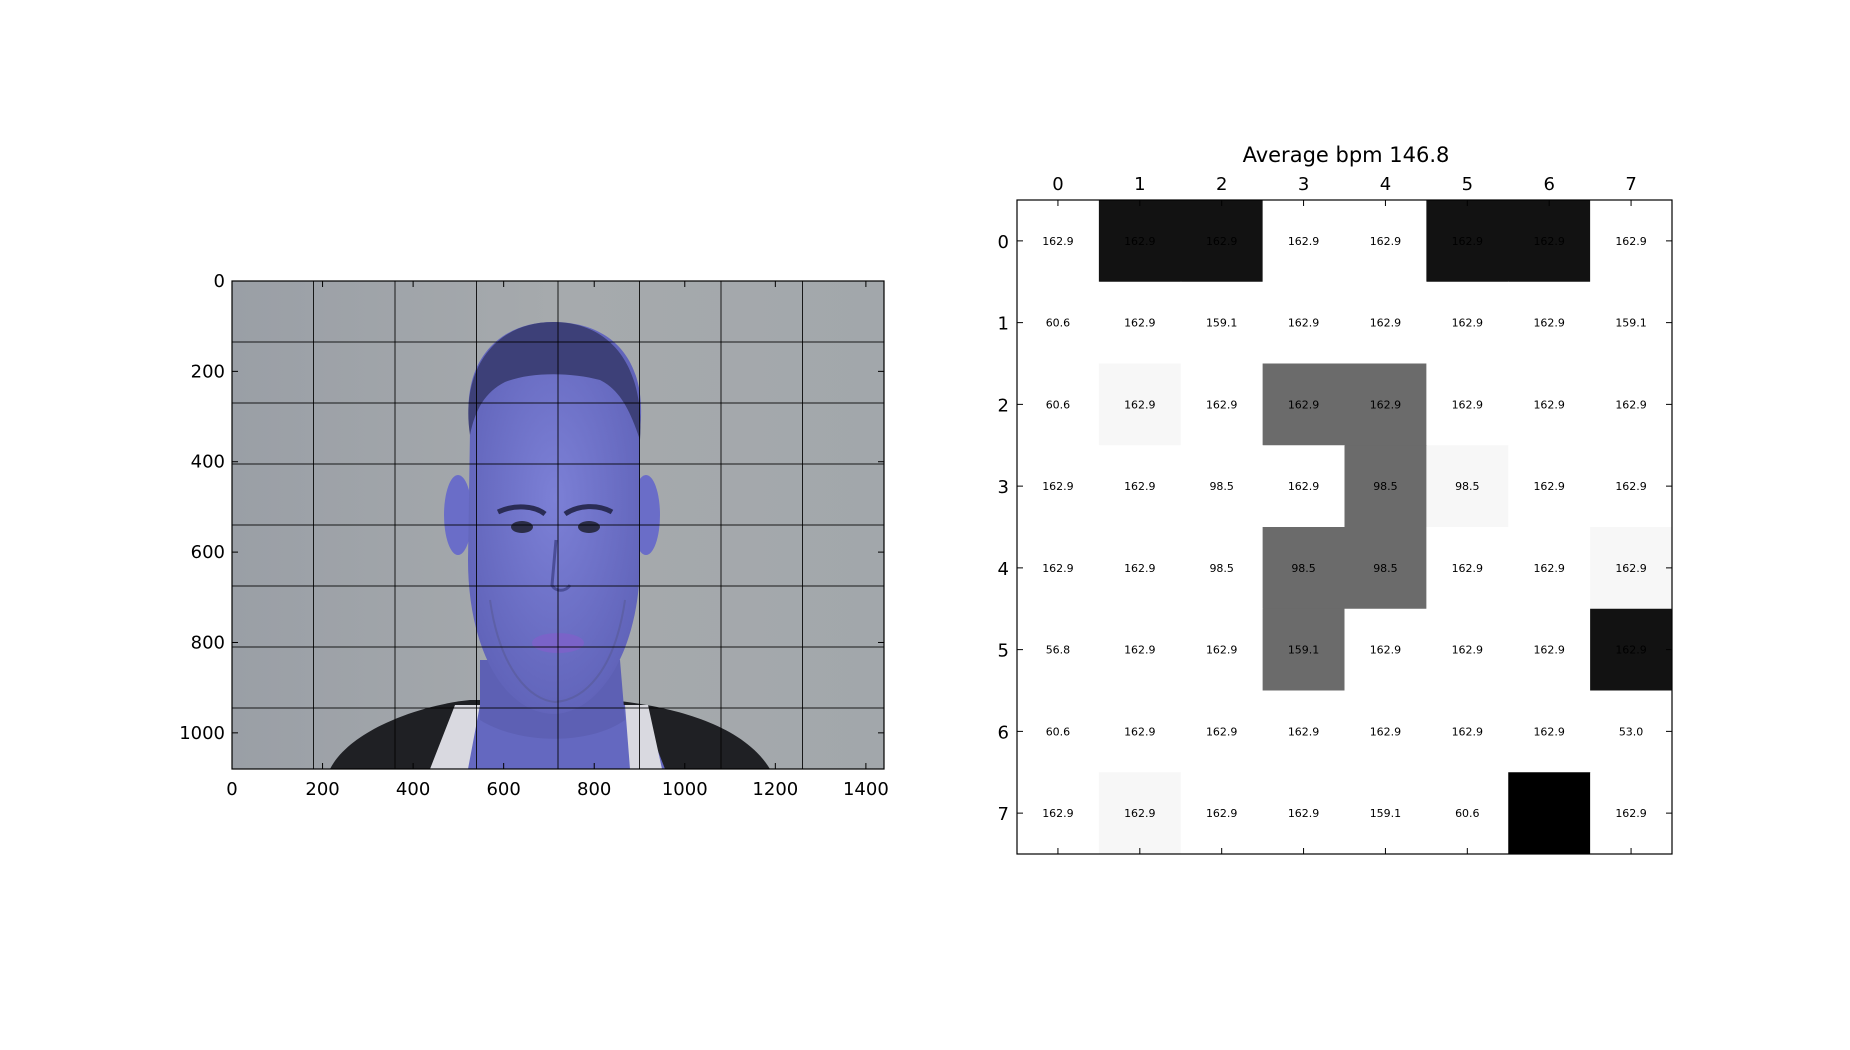  I want to click on image-y-tick-label: 600, so click(208, 552).